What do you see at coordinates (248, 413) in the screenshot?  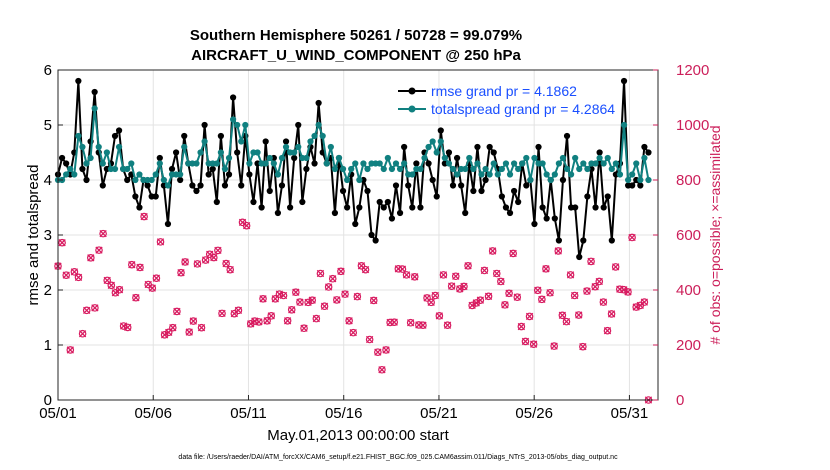 I see `x-tick-label: 05/11` at bounding box center [248, 413].